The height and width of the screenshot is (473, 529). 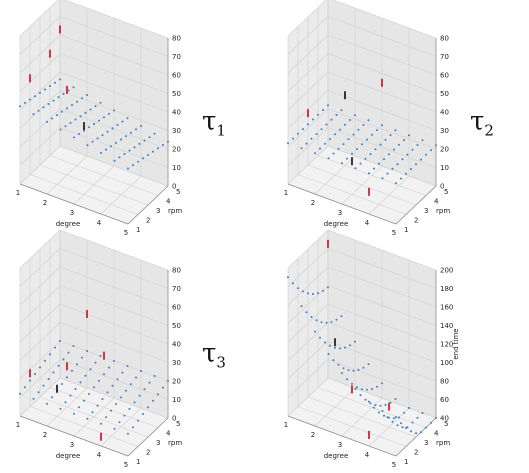 I want to click on z-axis-label: end time, so click(x=456, y=343).